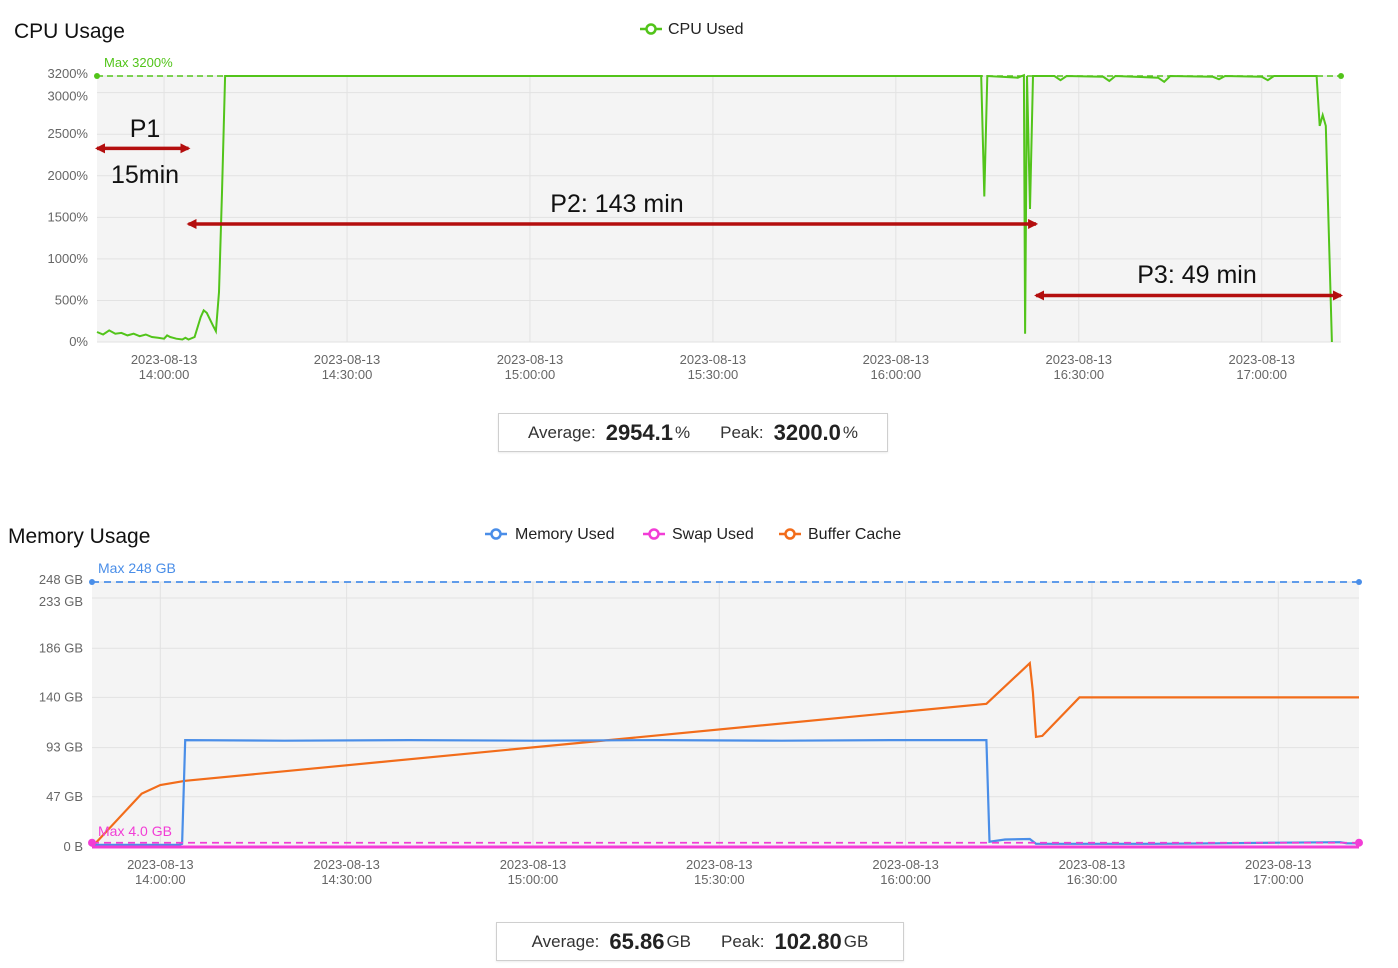 Image resolution: width=1398 pixels, height=968 pixels. Describe the element at coordinates (637, 941) in the screenshot. I see `memory-average-value: 65.86` at that location.